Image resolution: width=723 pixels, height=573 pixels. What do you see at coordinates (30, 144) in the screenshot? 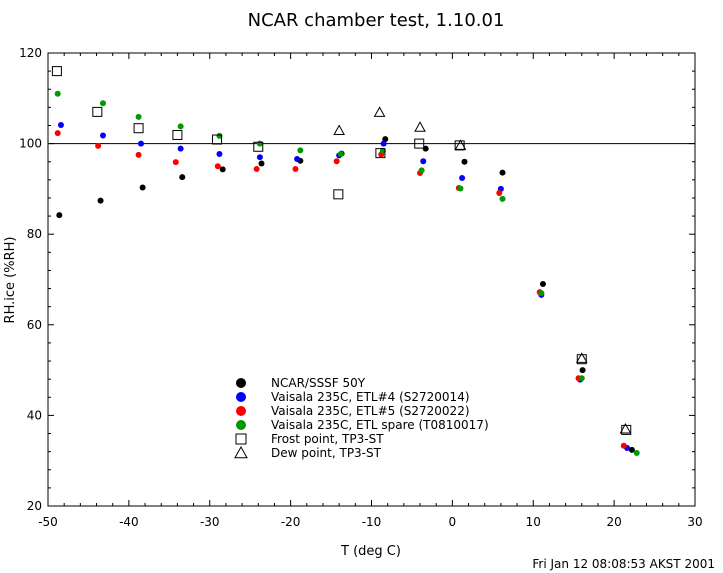
I see `y-tick-label: 100` at bounding box center [30, 144].